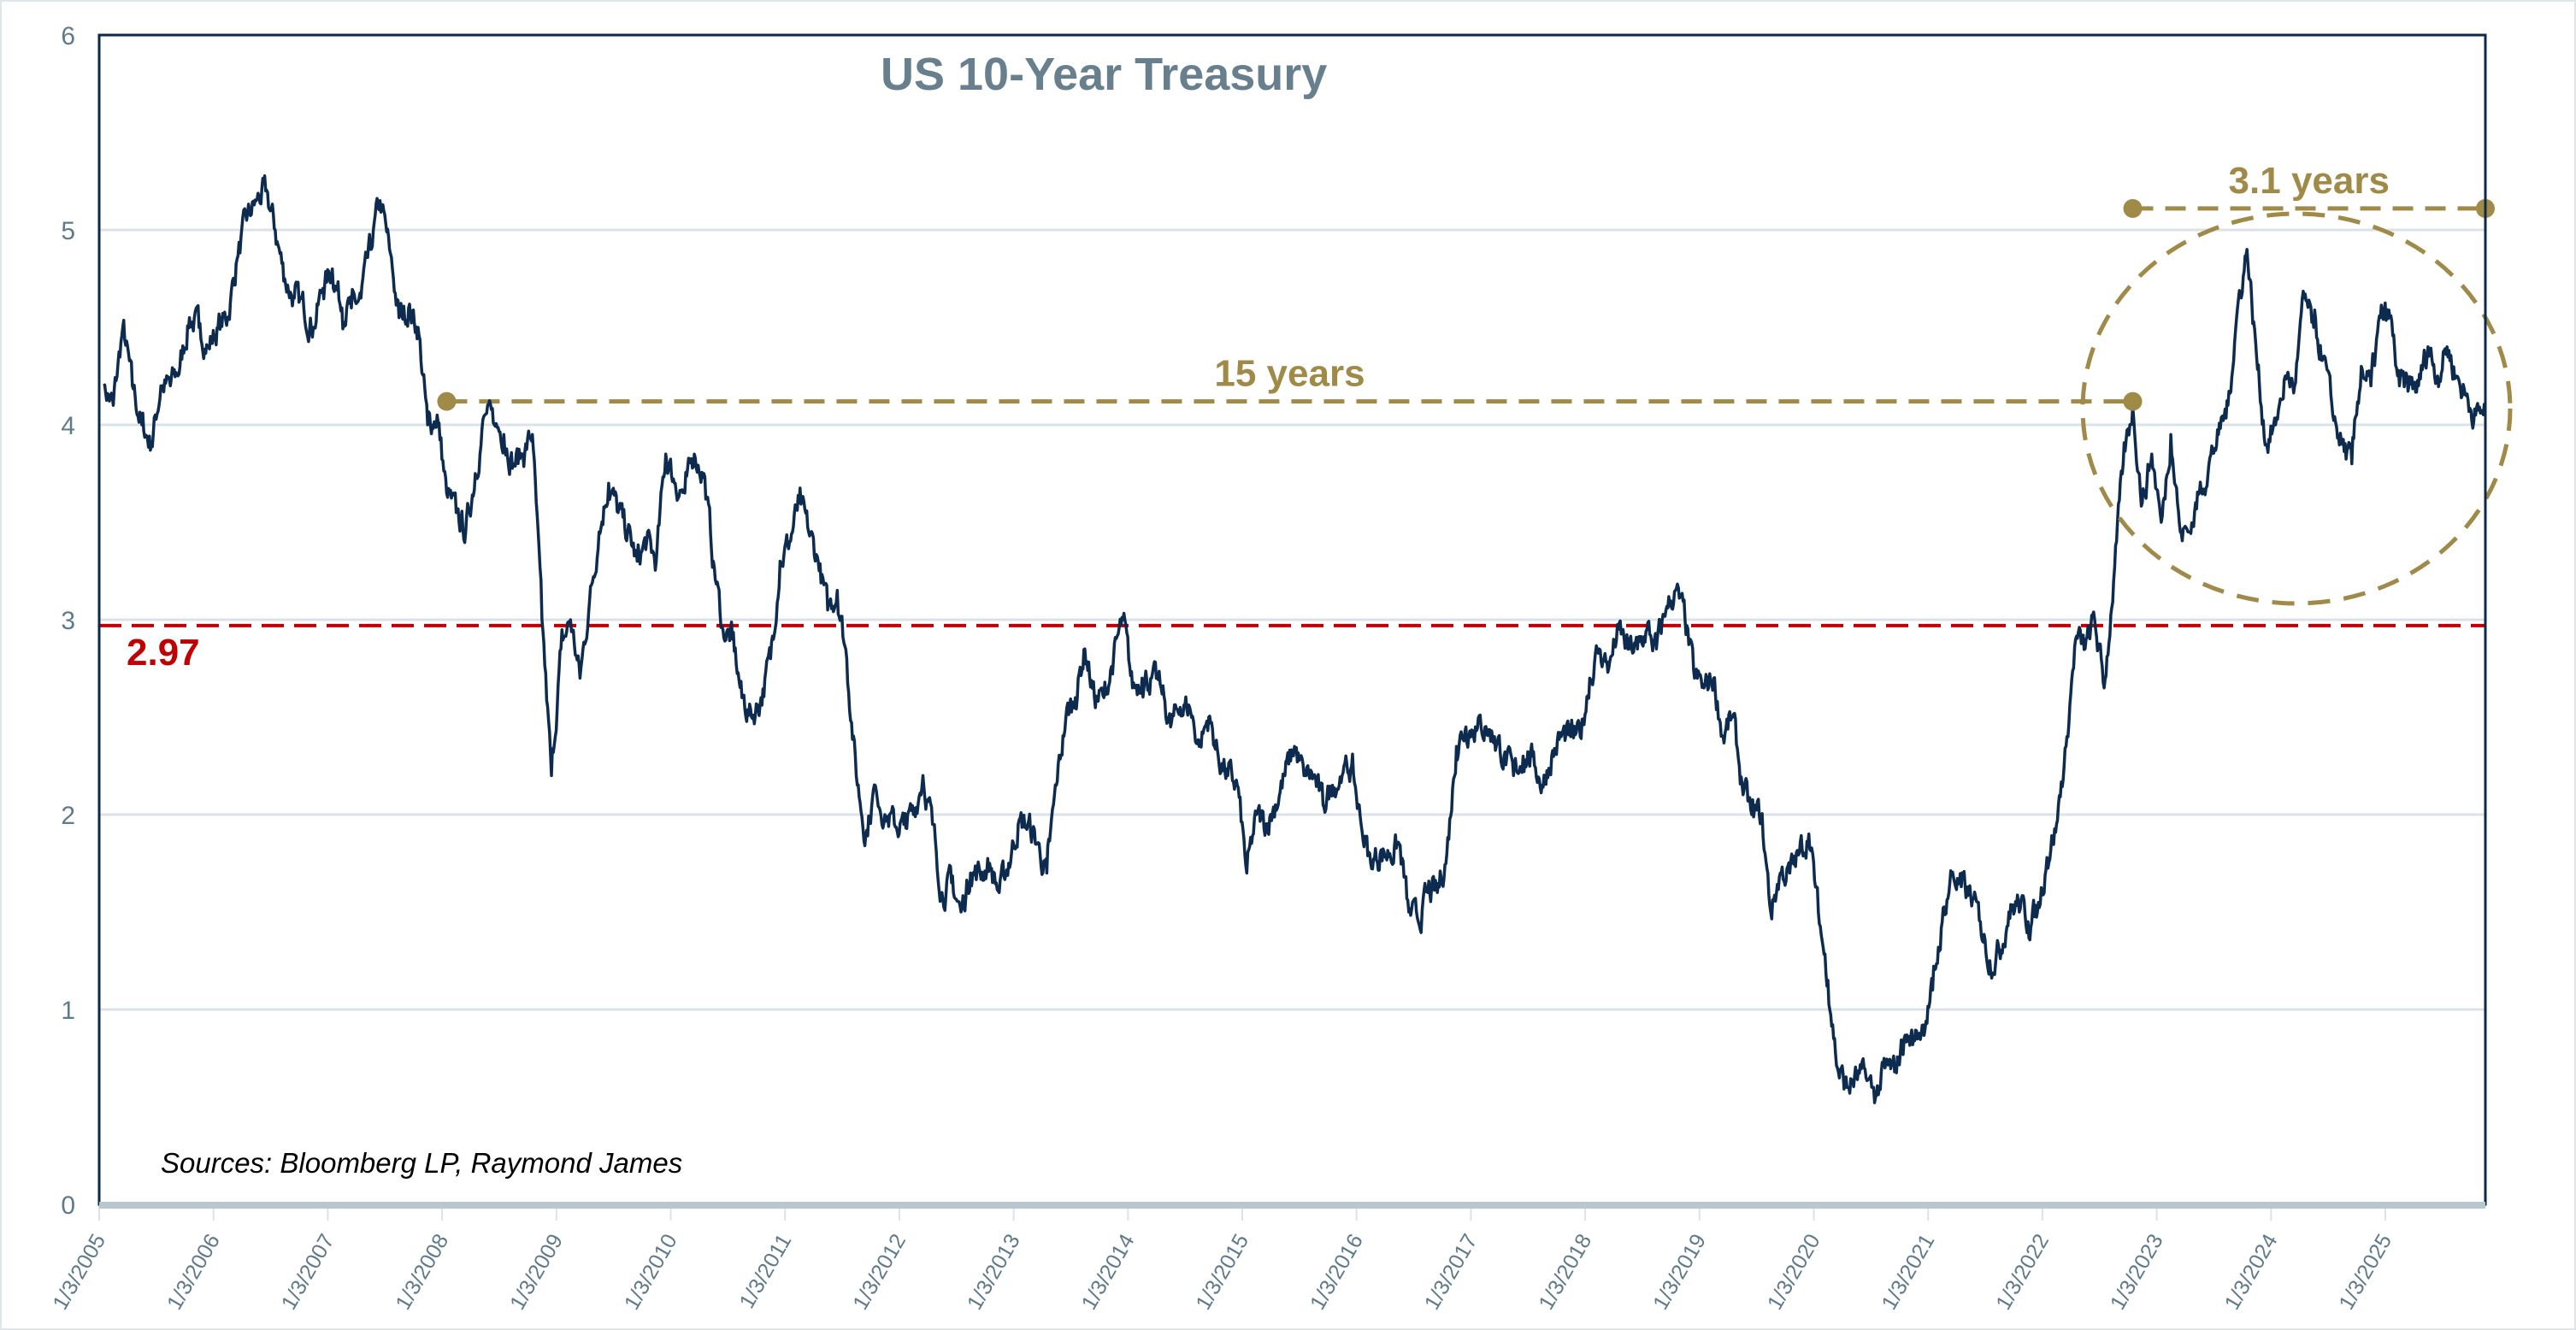 This screenshot has width=2576, height=1330. What do you see at coordinates (68, 1011) in the screenshot?
I see `y-tick-label: 1` at bounding box center [68, 1011].